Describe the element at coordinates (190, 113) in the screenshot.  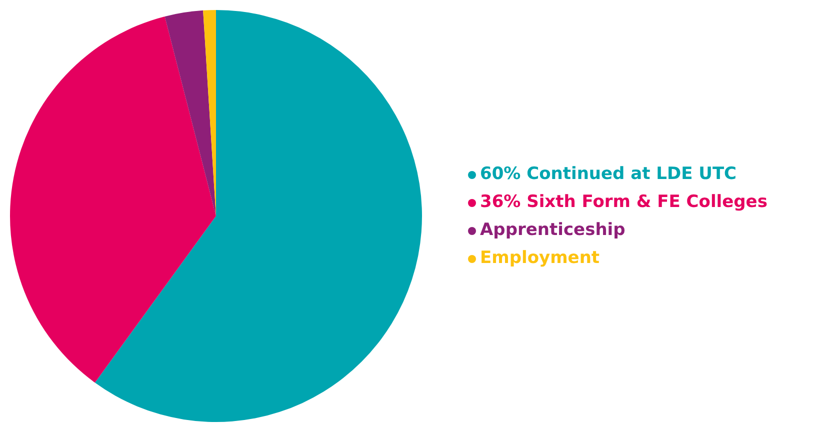
I see `pie-slice` at that location.